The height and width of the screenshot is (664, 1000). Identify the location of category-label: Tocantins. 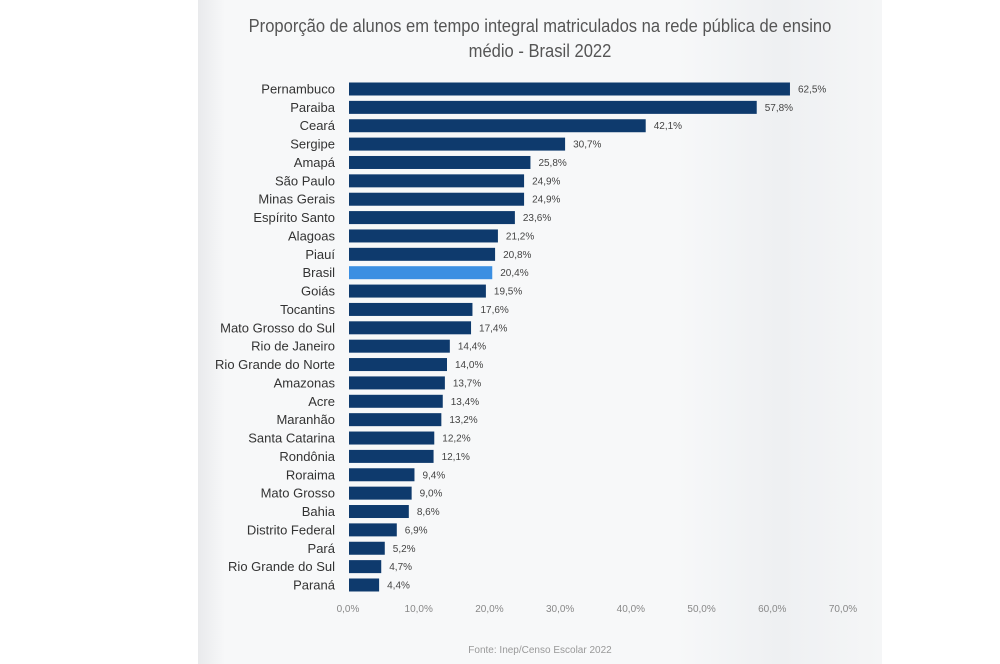
(307, 309).